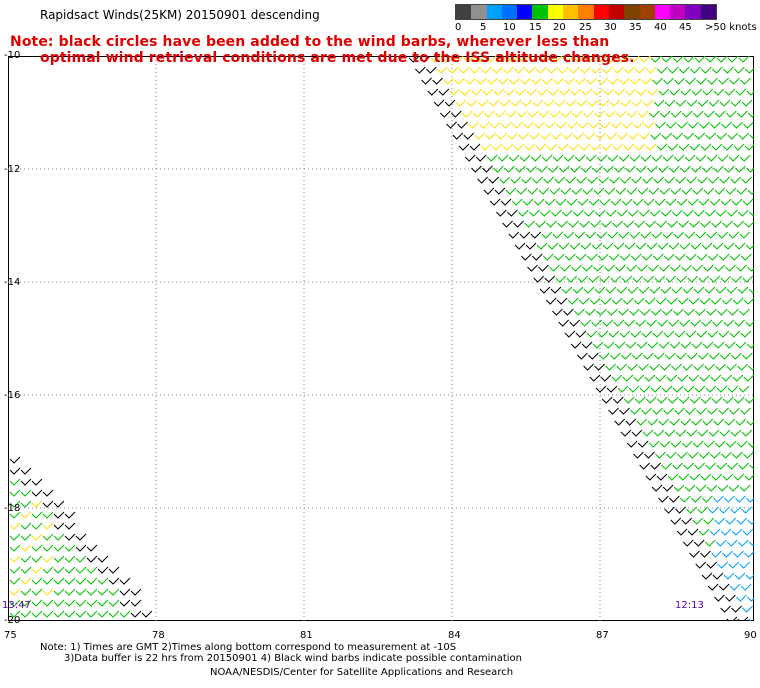  Describe the element at coordinates (540, 12) in the screenshot. I see `legend-swatch` at that location.